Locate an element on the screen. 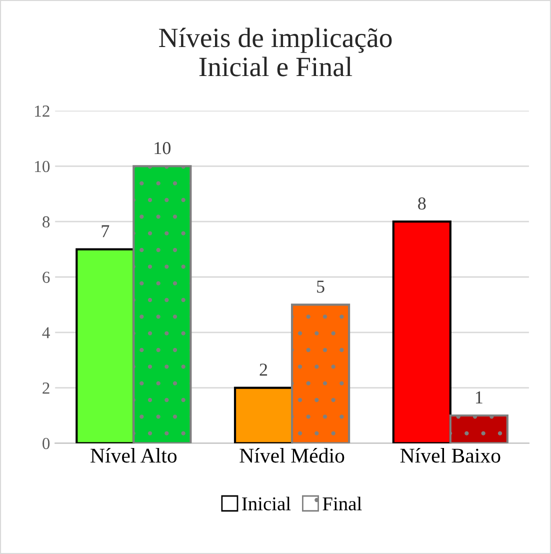  y-tick-label: 4 is located at coordinates (46, 332).